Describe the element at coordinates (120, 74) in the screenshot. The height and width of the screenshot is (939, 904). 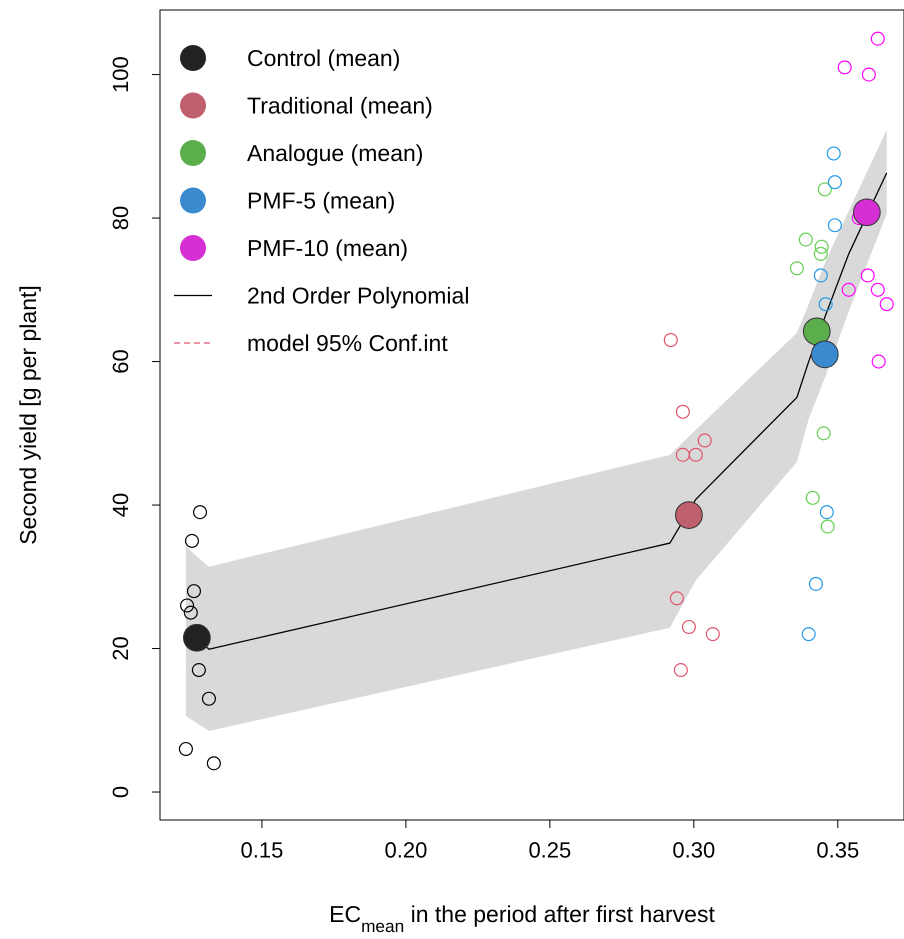
I see `y-tick-label: 100` at that location.